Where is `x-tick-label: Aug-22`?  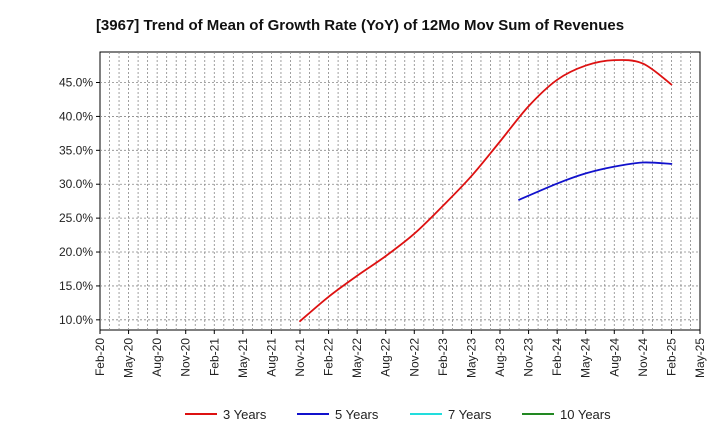 x-tick-label: Aug-22 is located at coordinates (386, 357).